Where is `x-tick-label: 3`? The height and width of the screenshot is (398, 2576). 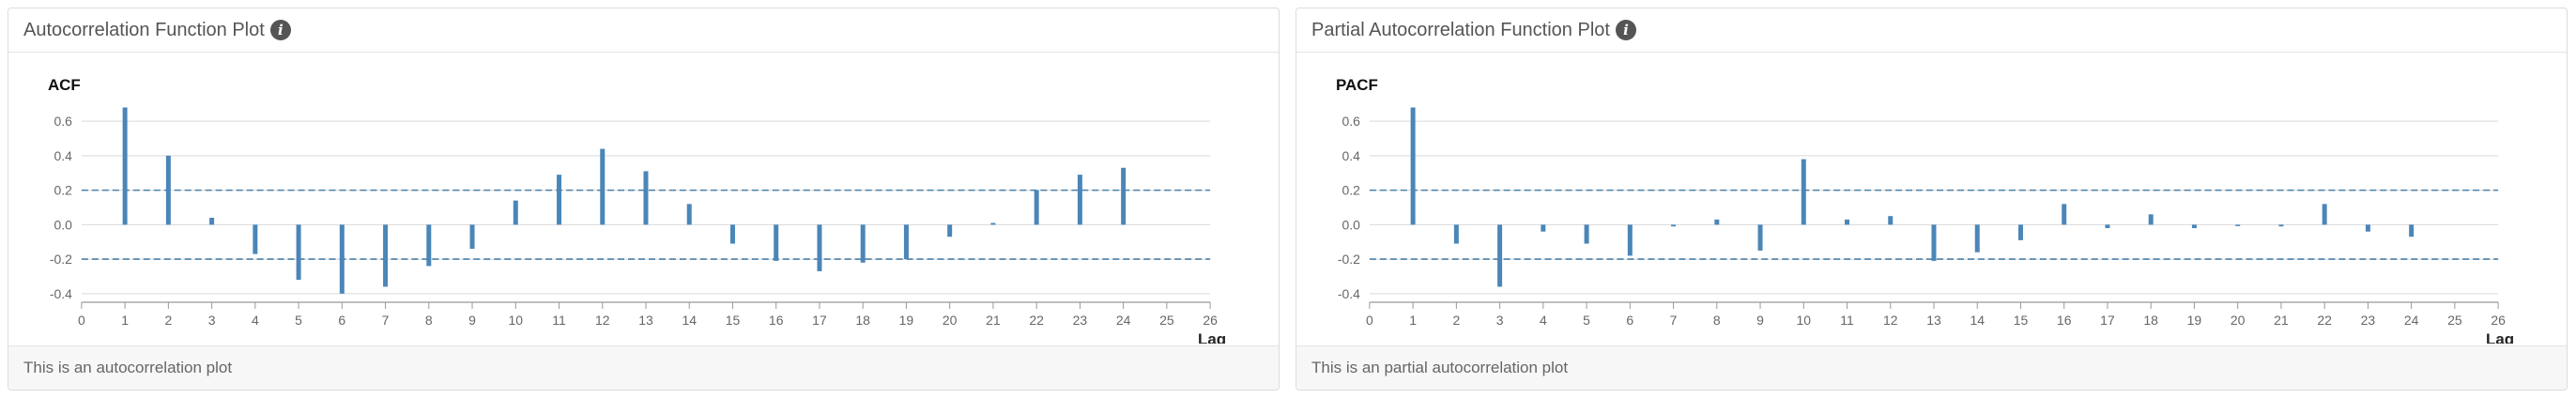 x-tick-label: 3 is located at coordinates (212, 320).